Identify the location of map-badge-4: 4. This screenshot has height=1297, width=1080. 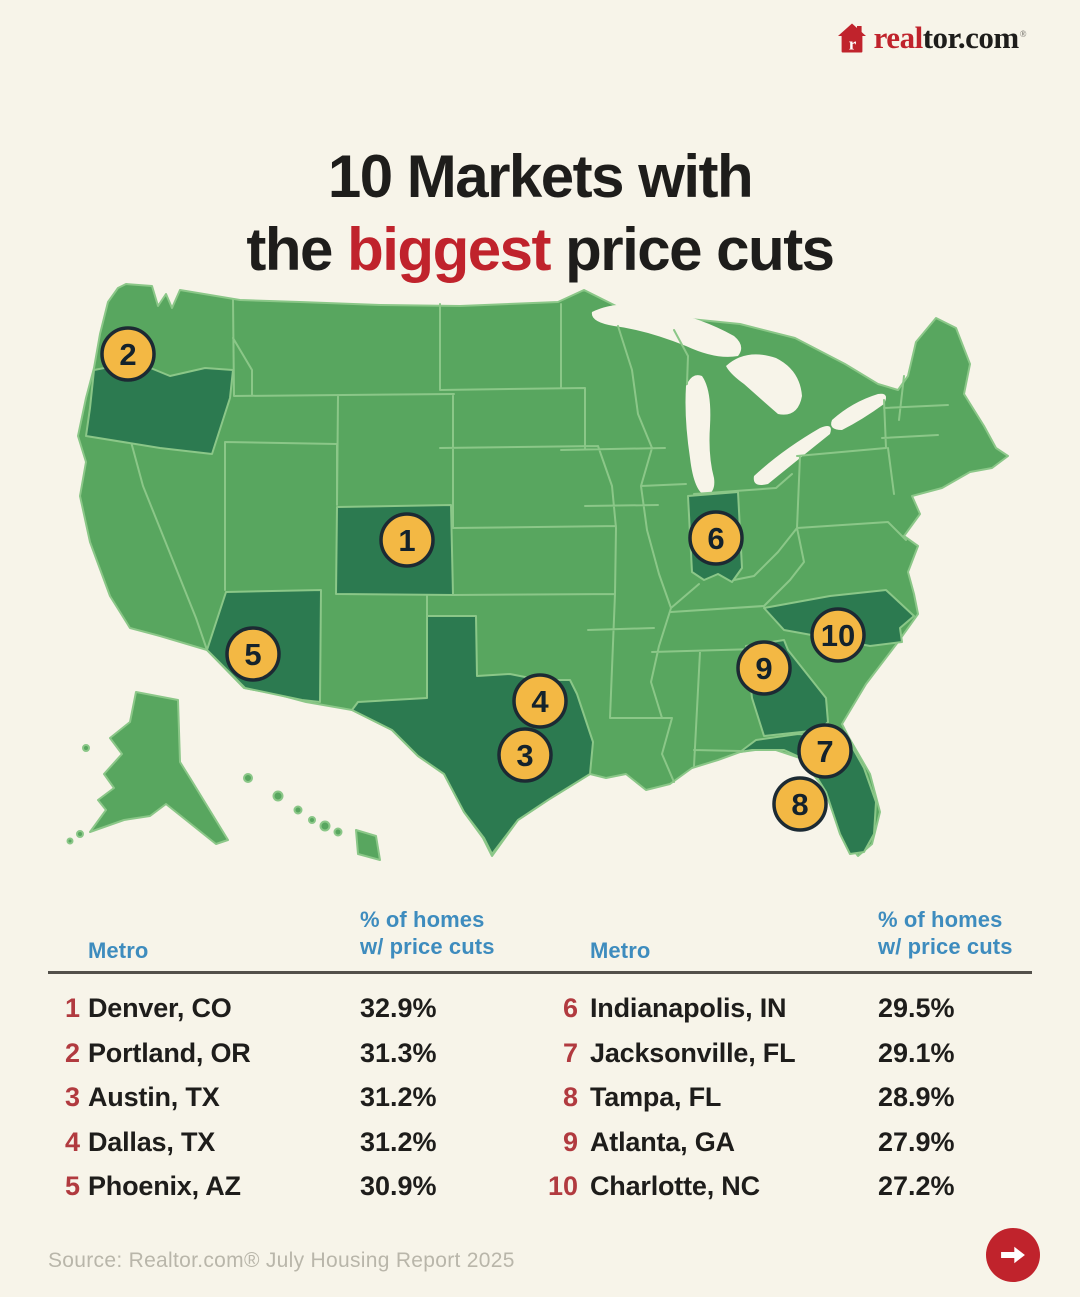
(540, 701).